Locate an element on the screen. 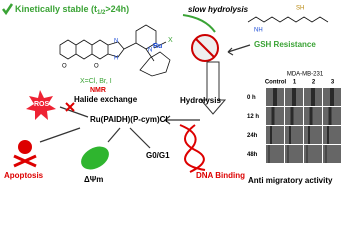 This screenshot has height=240, width=350. column-label: 1 is located at coordinates (295, 83).